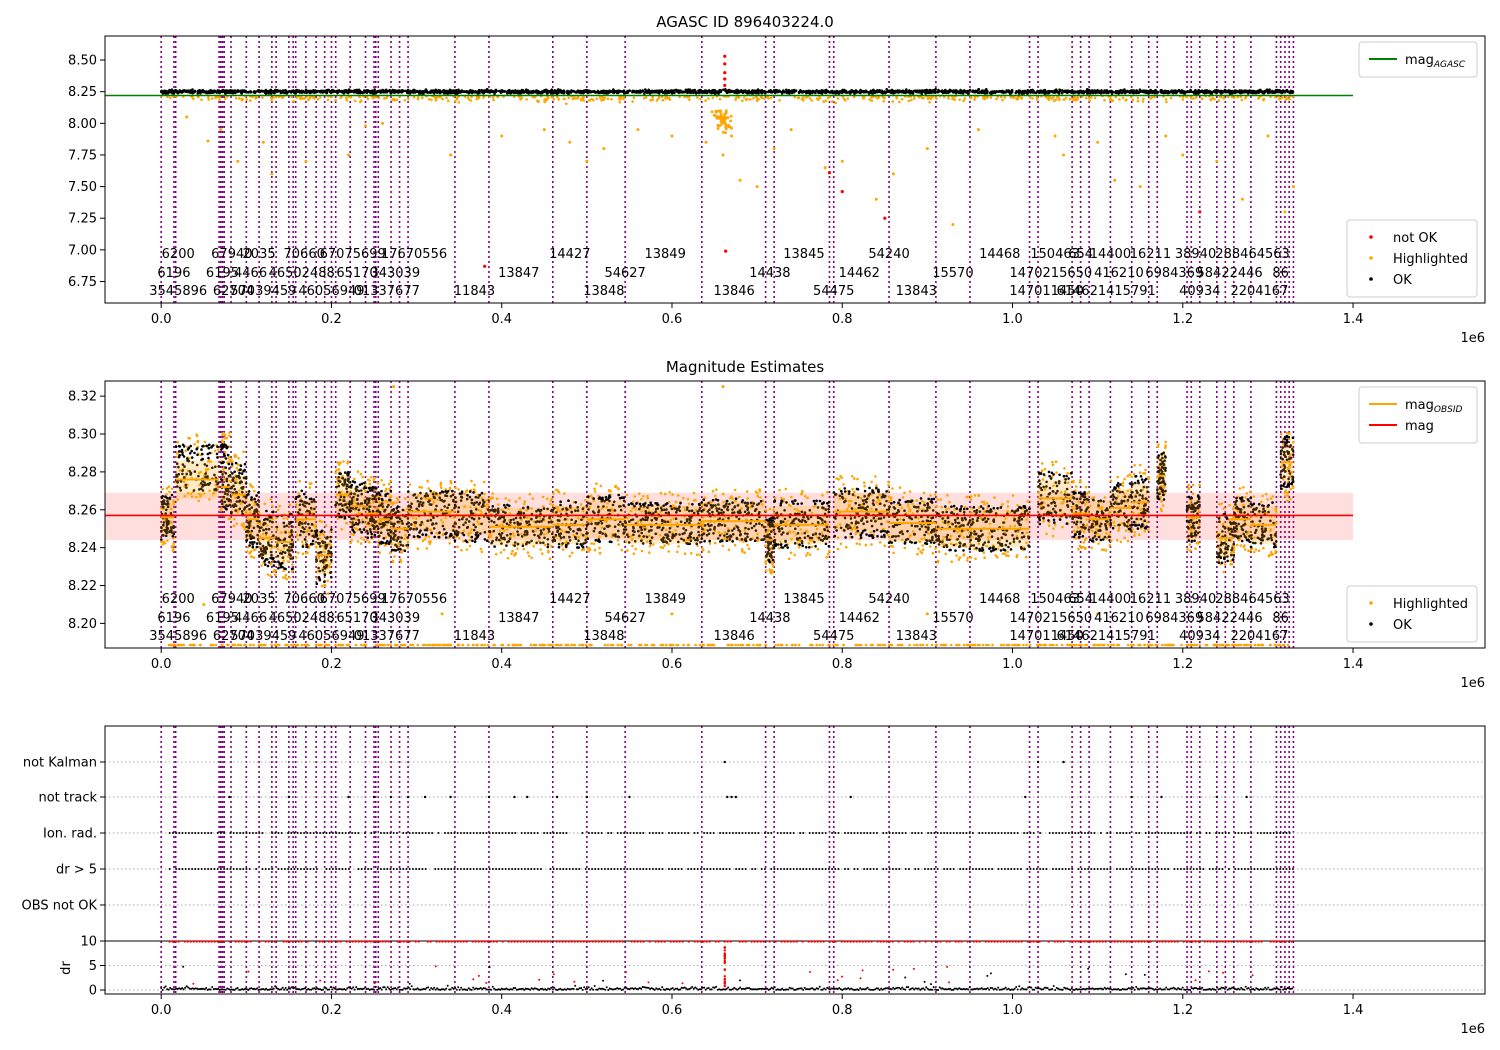 Image resolution: width=1500 pixels, height=1050 pixels. What do you see at coordinates (859, 273) in the screenshot?
I see `obsid-label: 14462` at bounding box center [859, 273].